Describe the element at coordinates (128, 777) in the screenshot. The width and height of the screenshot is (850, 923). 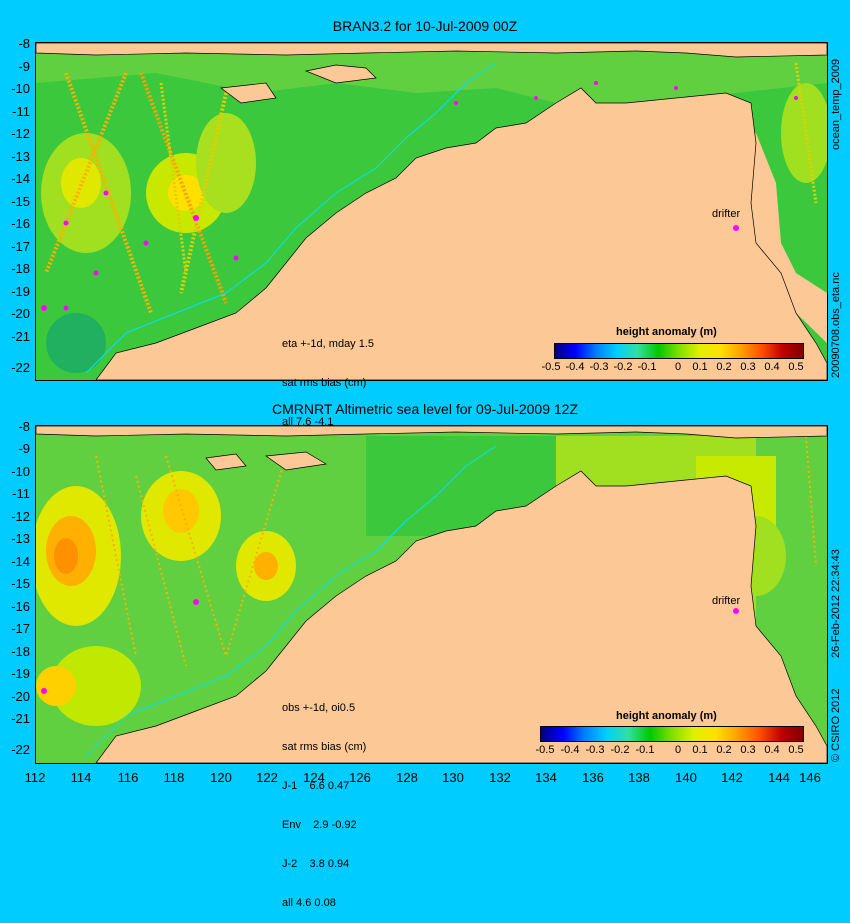
I see `xtick: 116` at that location.